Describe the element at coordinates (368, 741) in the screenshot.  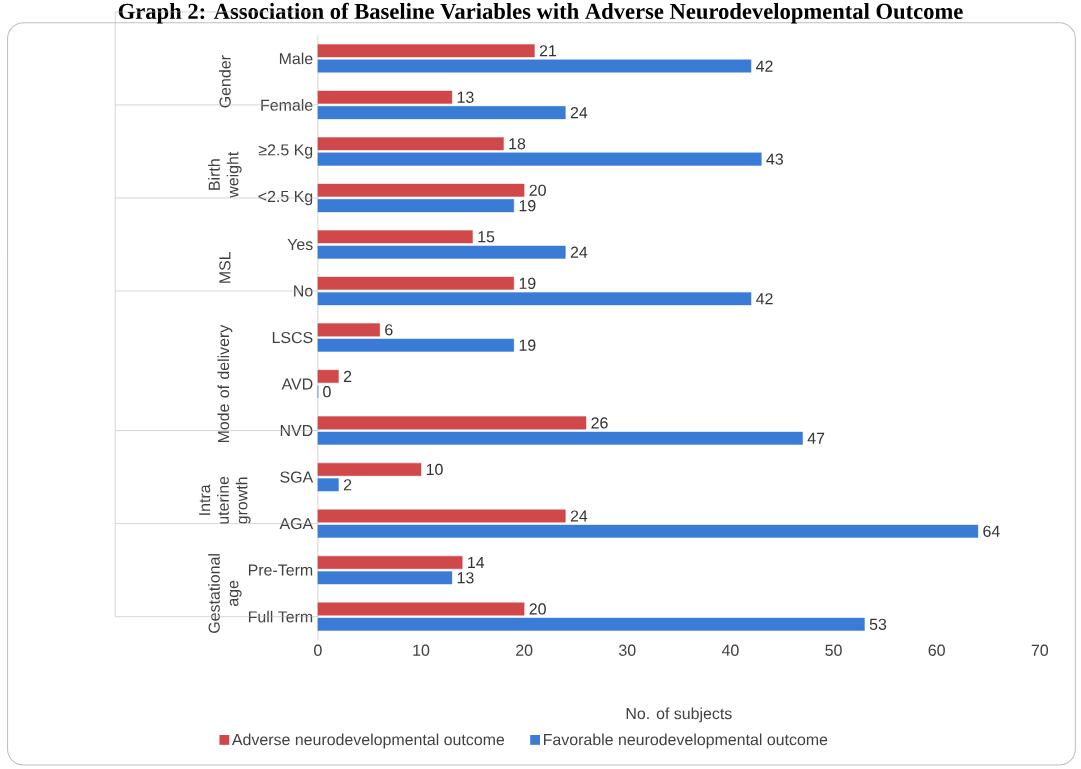
I see `legend-label: Adverse neurodevelopmental outcome` at that location.